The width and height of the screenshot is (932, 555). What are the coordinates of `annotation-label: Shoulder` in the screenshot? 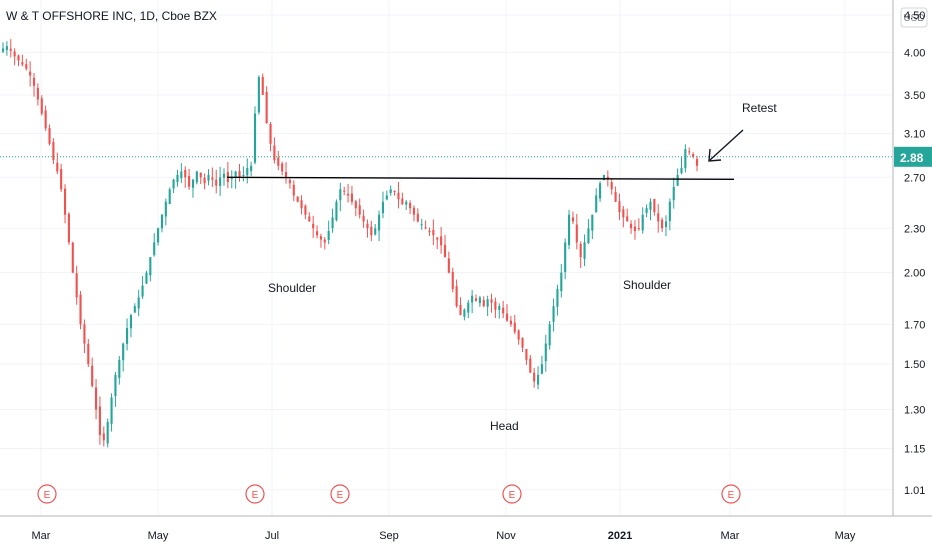 It's located at (292, 288).